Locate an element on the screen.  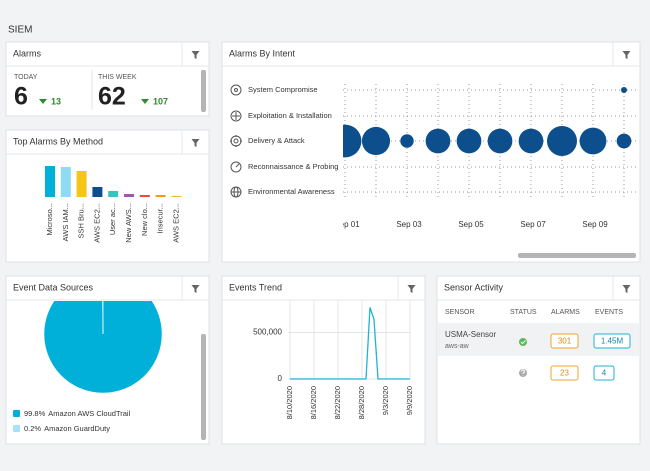
alarms-count: 23 is located at coordinates (564, 373).